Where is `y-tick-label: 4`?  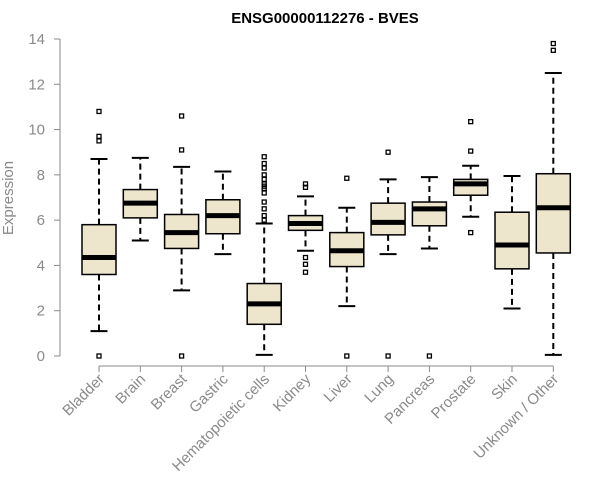
y-tick-label: 4 is located at coordinates (41, 265).